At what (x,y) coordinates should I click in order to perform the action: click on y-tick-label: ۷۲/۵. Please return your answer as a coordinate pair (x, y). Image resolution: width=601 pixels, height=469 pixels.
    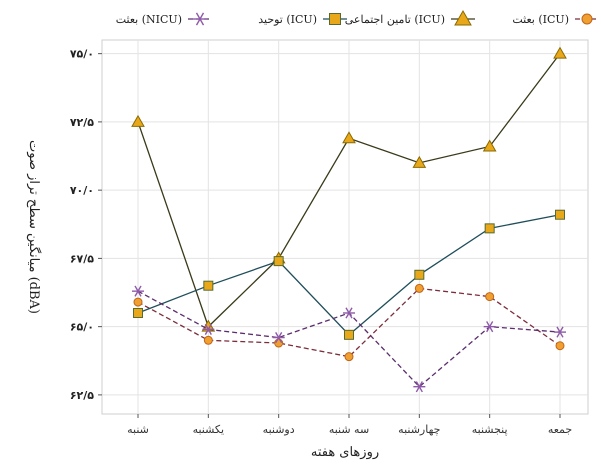
    Looking at the image, I should click on (82, 122).